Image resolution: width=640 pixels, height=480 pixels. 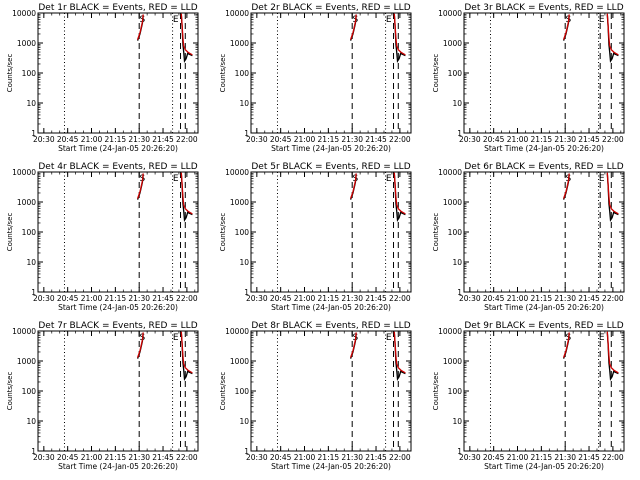 I want to click on panel-title: Det 7r BLACK = Events, RED = LLD, so click(x=117, y=326).